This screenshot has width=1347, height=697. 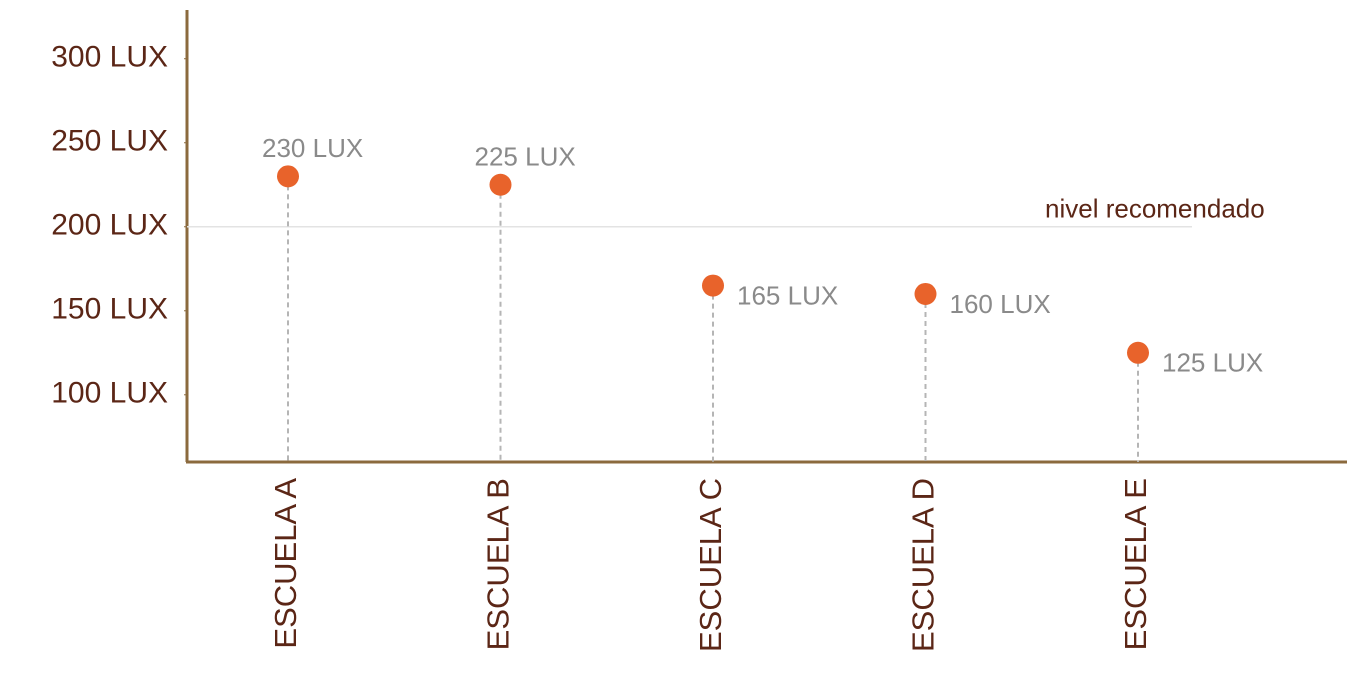 I want to click on value-label: 230 LUX, so click(x=312, y=148).